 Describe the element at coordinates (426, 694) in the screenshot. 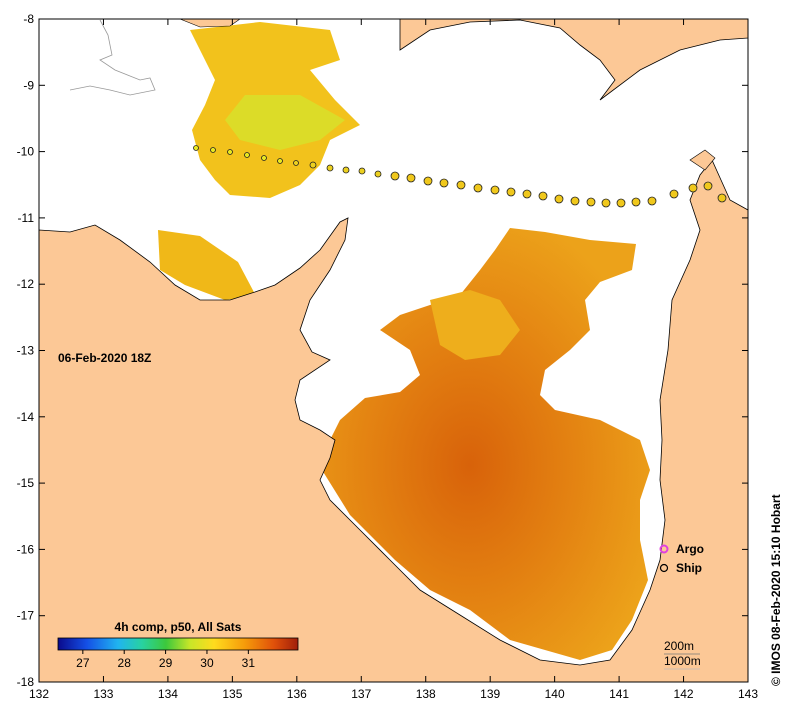

I see `lon-tick-label: 138` at that location.